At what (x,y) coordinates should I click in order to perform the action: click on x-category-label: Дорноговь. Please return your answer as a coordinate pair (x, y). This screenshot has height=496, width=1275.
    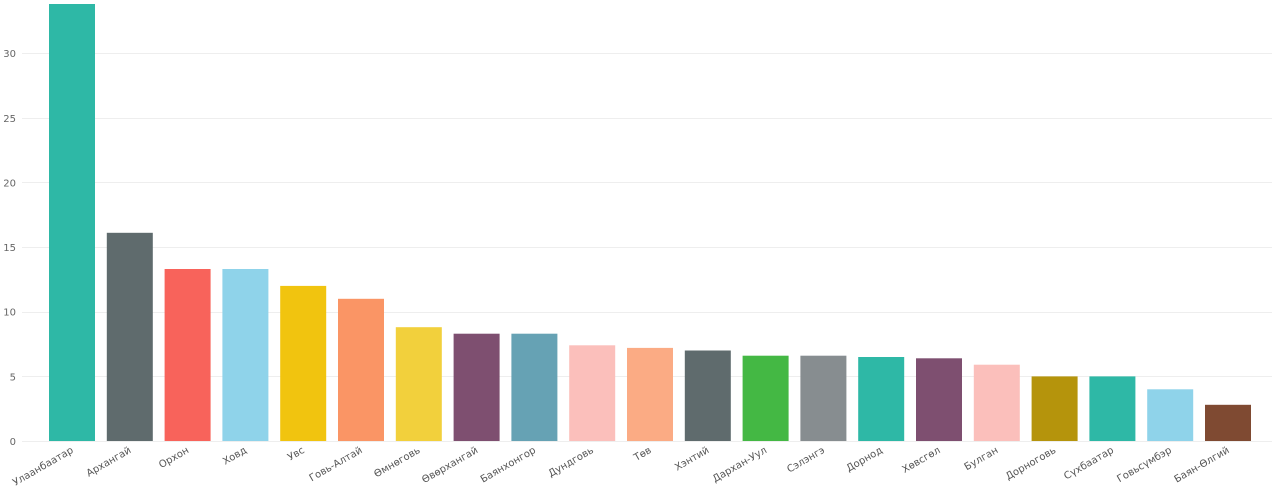
    Looking at the image, I should click on (1031, 464).